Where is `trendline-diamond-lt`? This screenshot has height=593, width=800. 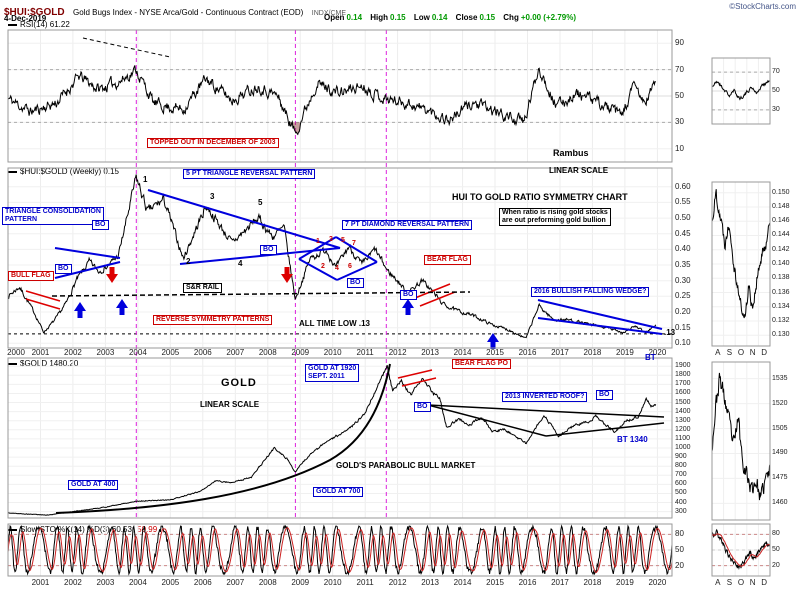
trendline-diamond-lt is located at coordinates (317, 248).